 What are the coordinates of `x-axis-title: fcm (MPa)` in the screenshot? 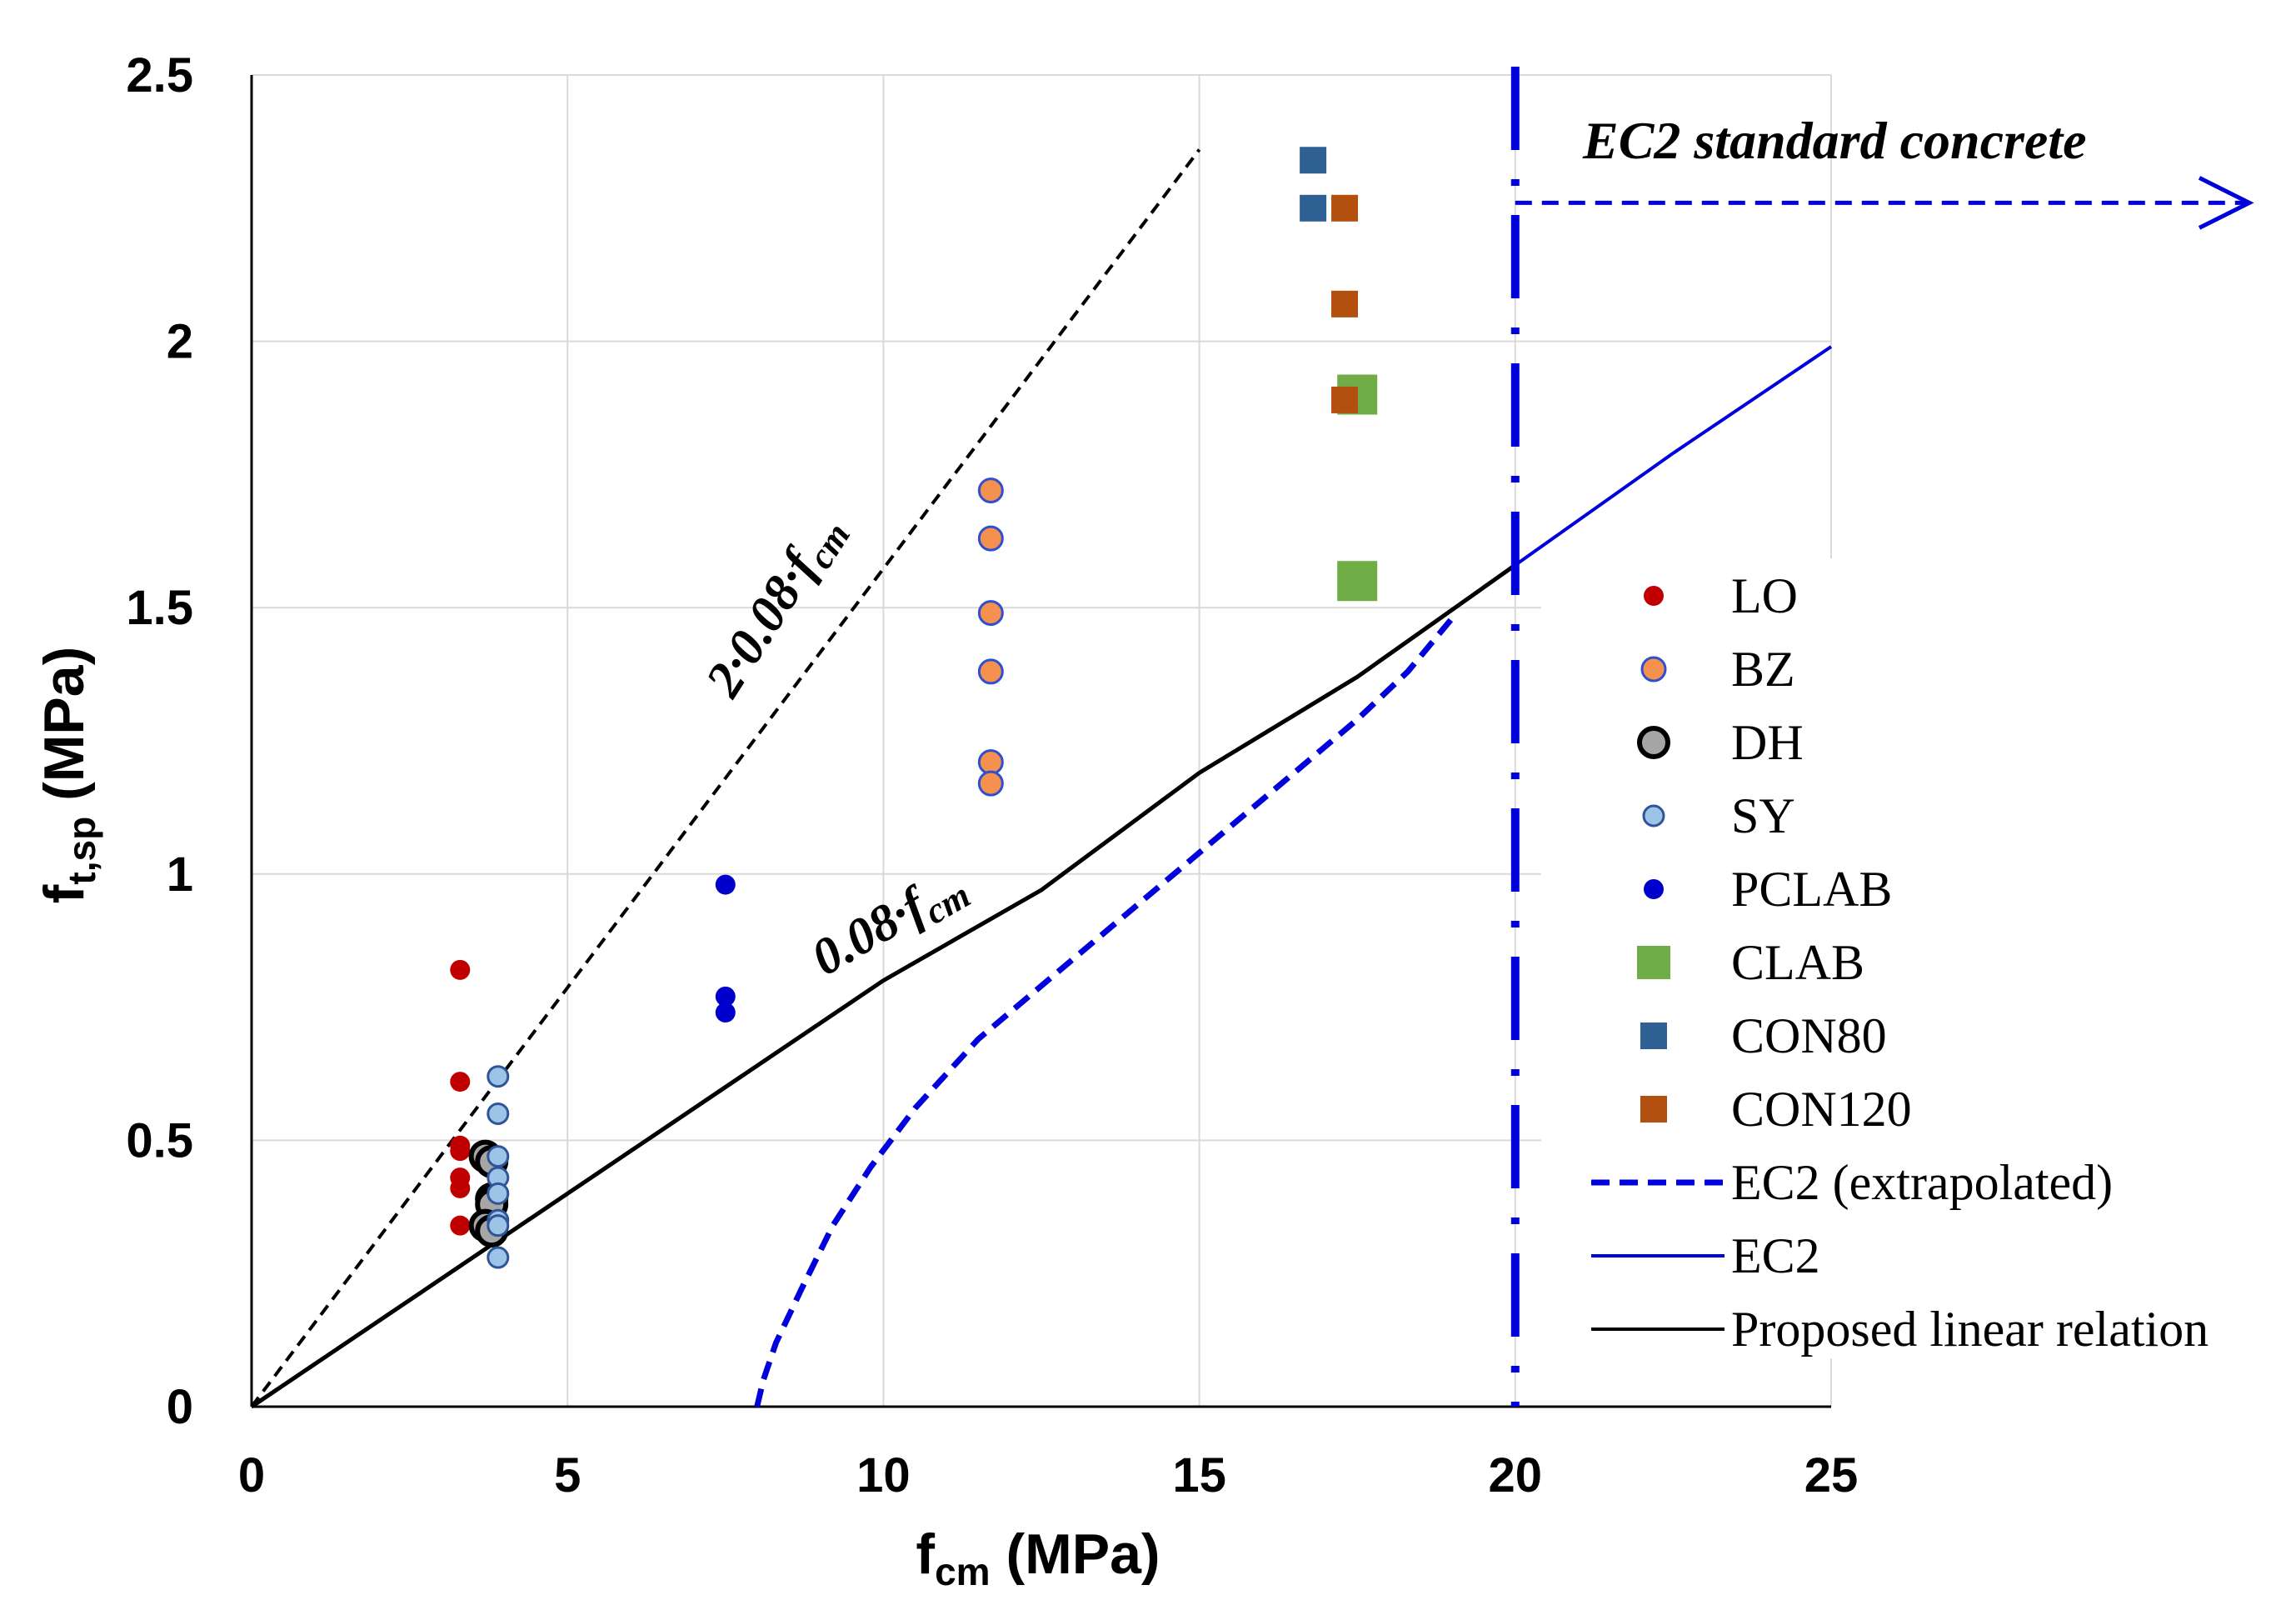 It's located at (1038, 1557).